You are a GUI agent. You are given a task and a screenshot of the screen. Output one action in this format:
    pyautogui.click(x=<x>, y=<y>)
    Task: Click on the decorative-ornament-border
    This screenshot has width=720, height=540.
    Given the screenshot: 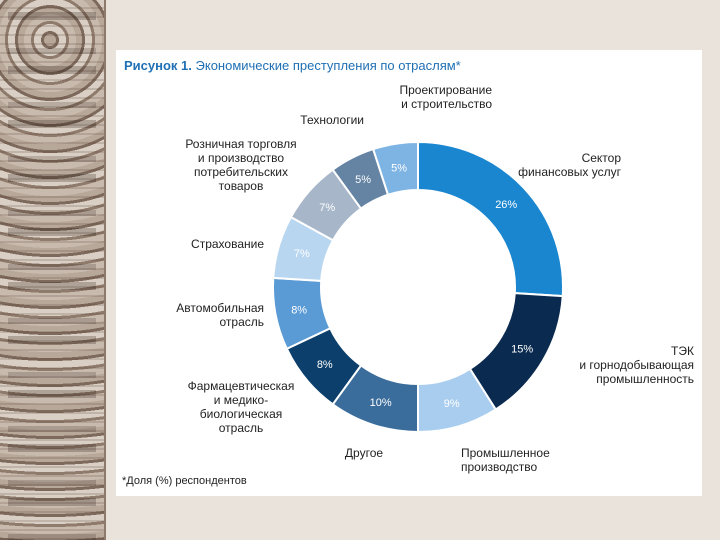 What is the action you would take?
    pyautogui.click(x=53, y=270)
    